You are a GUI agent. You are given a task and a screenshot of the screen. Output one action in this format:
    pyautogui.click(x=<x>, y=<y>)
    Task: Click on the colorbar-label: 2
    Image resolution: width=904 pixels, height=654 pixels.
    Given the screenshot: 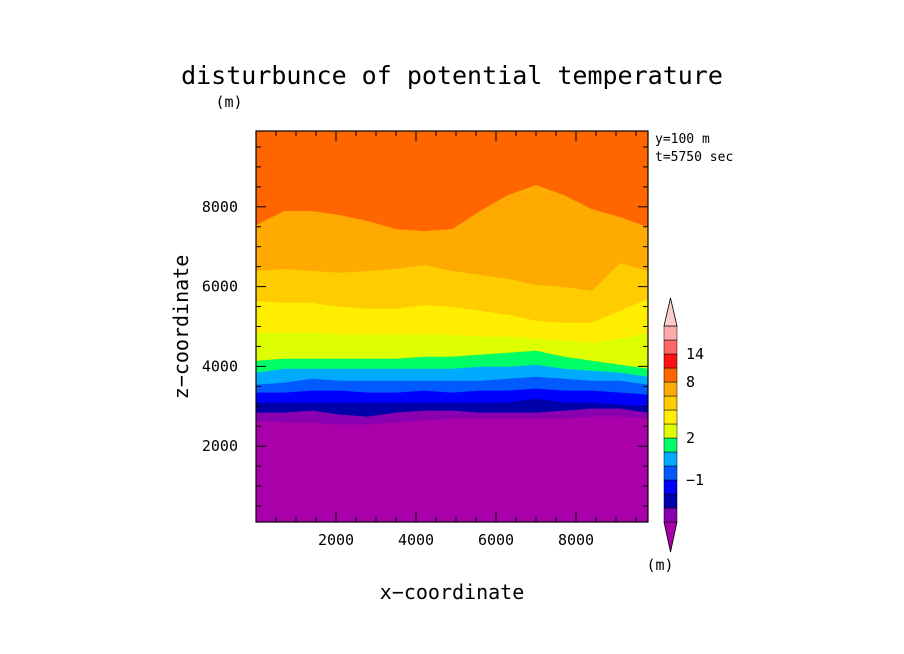 What is the action you would take?
    pyautogui.click(x=690, y=438)
    